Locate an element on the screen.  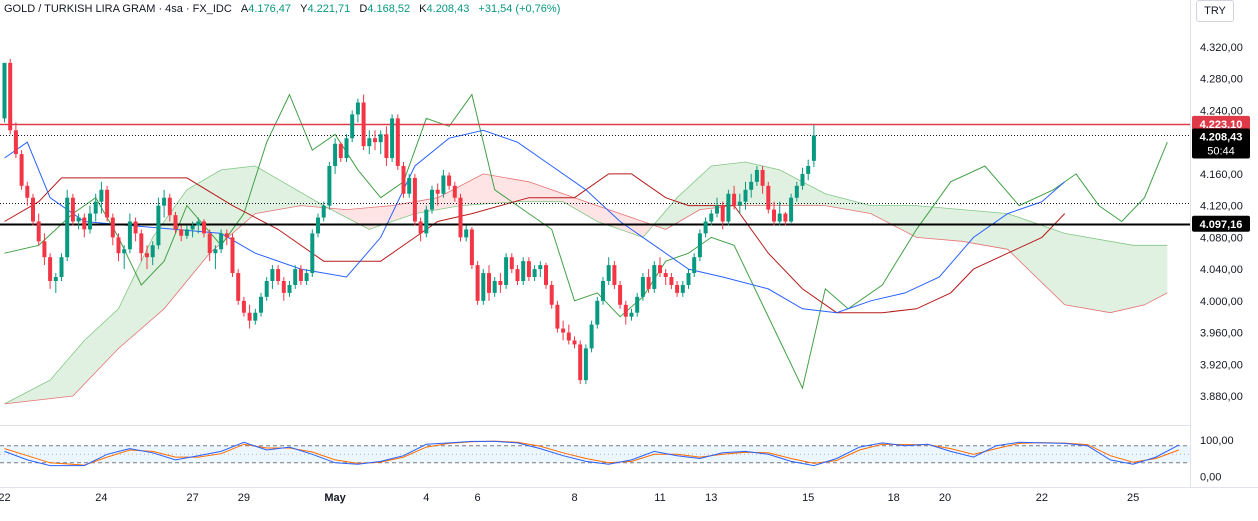
time-tick-label: 13 is located at coordinates (711, 498).